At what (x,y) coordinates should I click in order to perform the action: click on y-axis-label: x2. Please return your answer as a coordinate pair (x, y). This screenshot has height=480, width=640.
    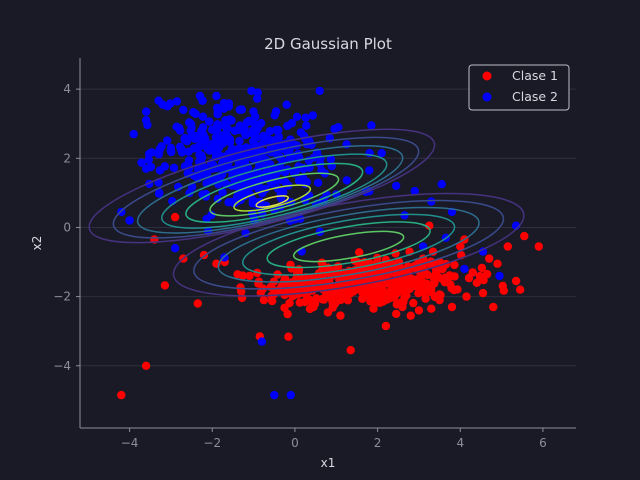
    Looking at the image, I should click on (37, 243).